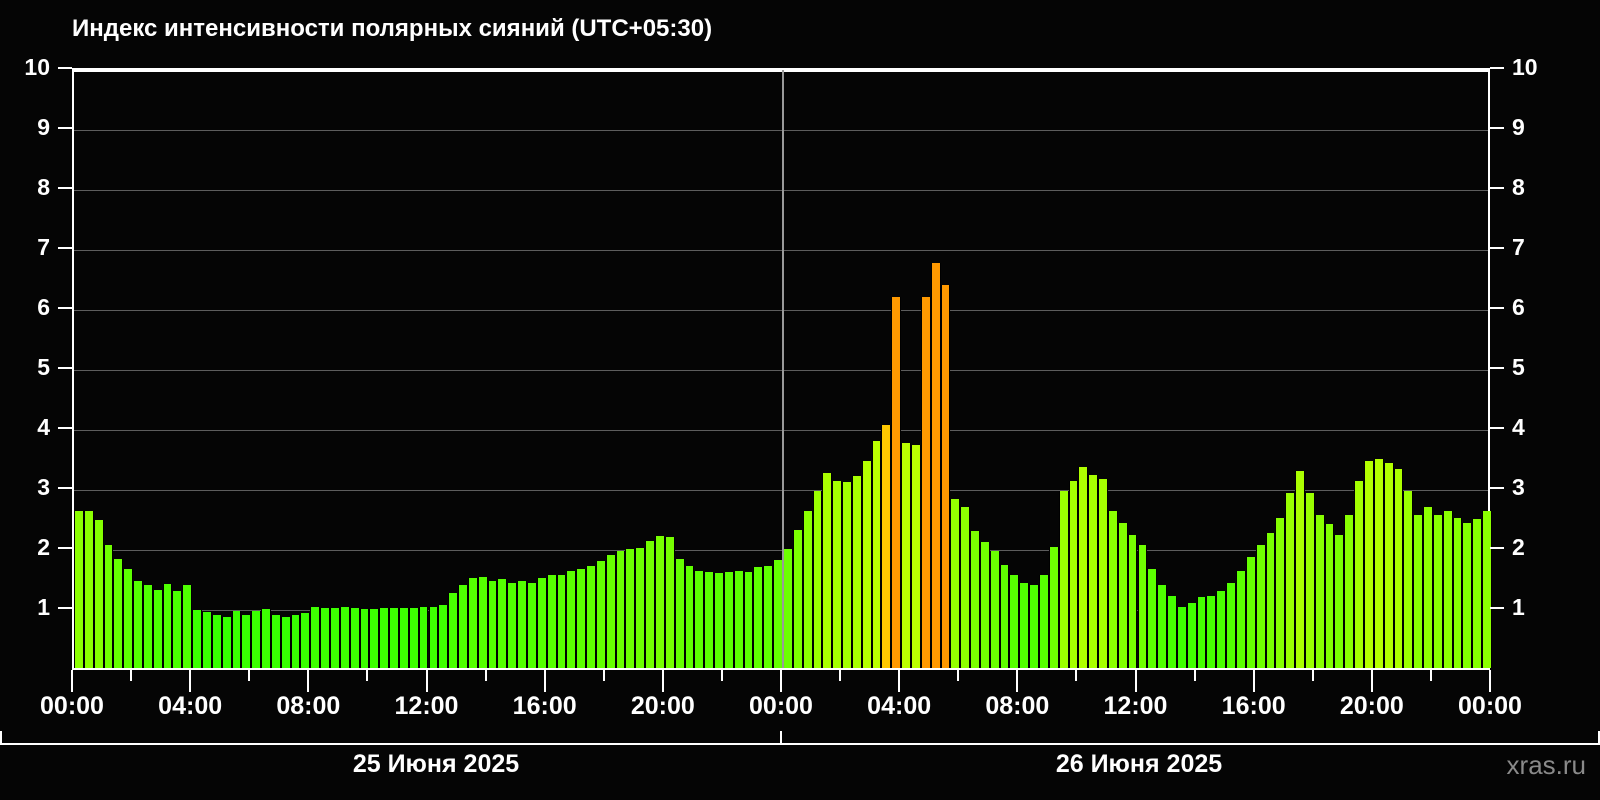 Image resolution: width=1600 pixels, height=800 pixels. What do you see at coordinates (43, 427) in the screenshot?
I see `y-tick-label-left-4: 4` at bounding box center [43, 427].